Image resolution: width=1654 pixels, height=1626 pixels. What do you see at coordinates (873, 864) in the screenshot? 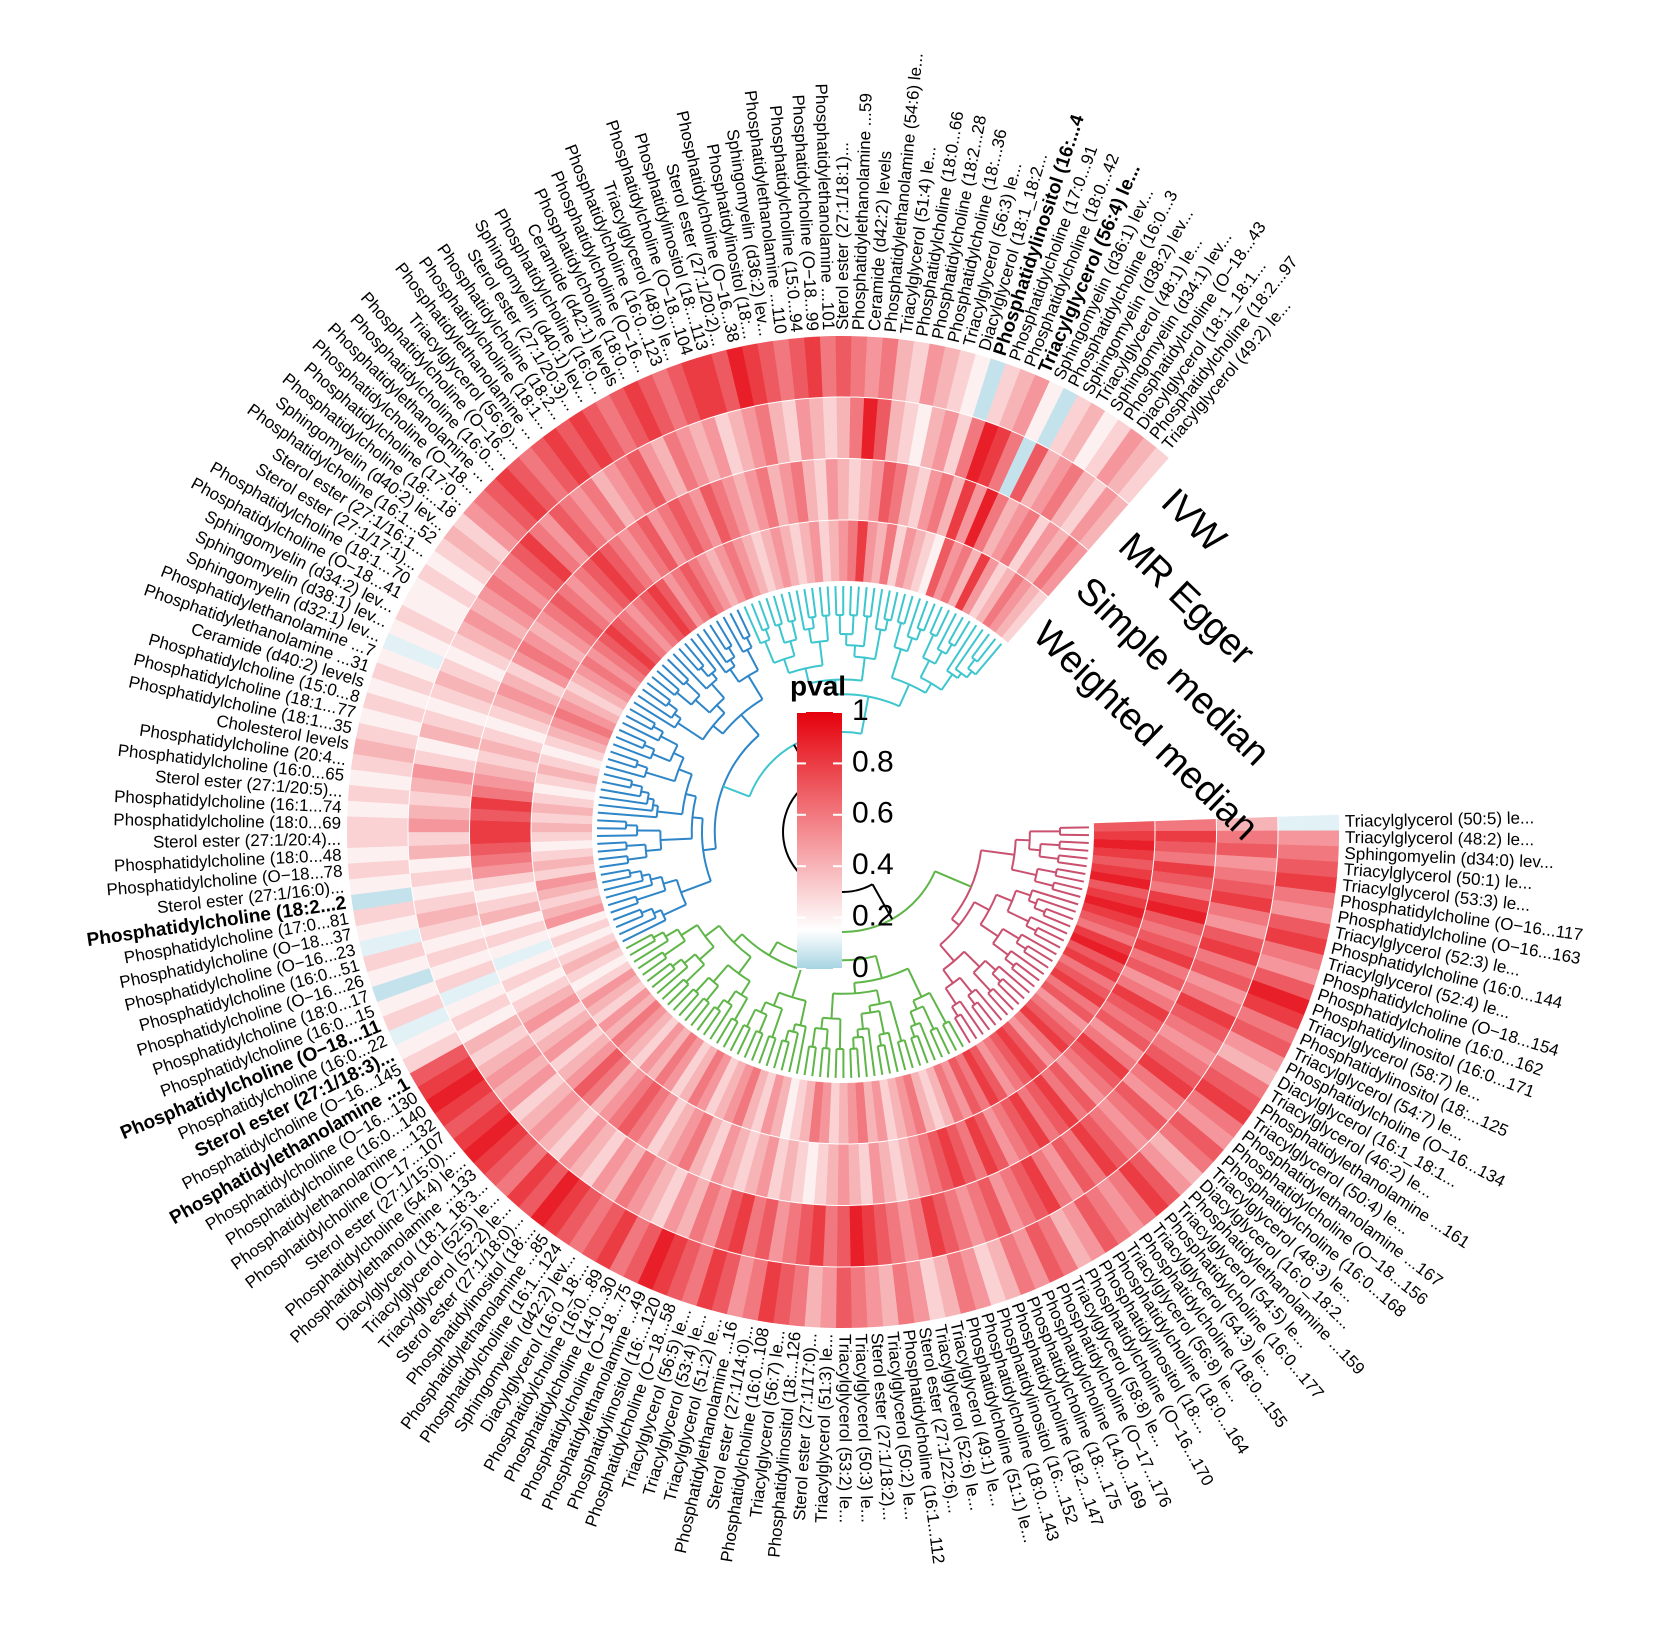
I see `legend-tick-label: 0.4` at bounding box center [873, 864].